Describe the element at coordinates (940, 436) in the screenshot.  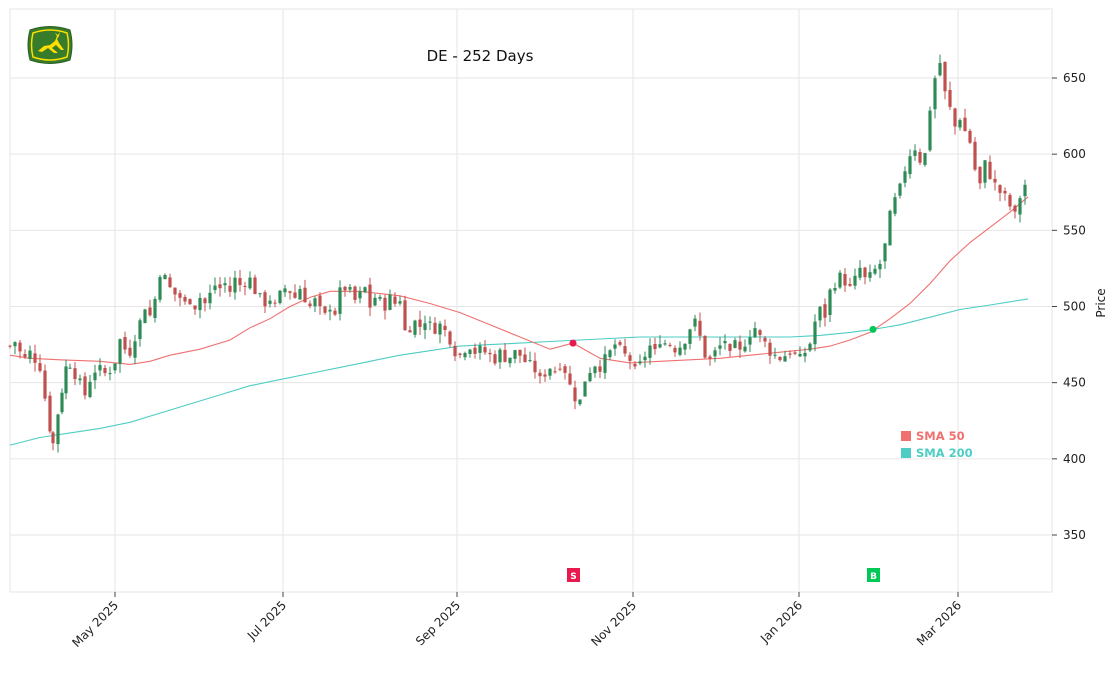
I see `legend-label: SMA 50` at that location.